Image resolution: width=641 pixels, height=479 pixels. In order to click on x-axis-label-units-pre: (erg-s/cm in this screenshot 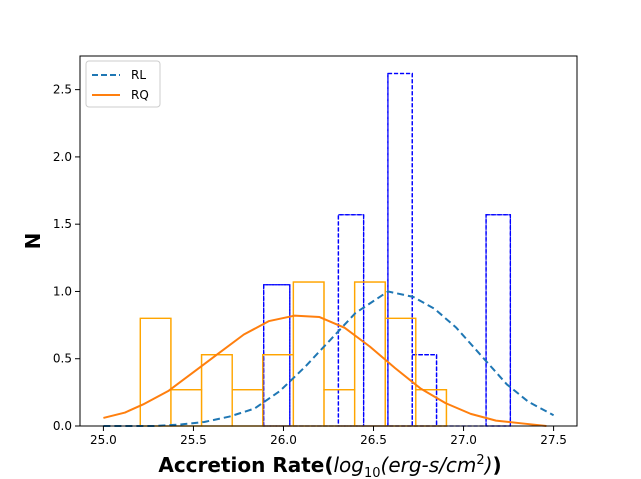, I will do `click(429, 465)`.